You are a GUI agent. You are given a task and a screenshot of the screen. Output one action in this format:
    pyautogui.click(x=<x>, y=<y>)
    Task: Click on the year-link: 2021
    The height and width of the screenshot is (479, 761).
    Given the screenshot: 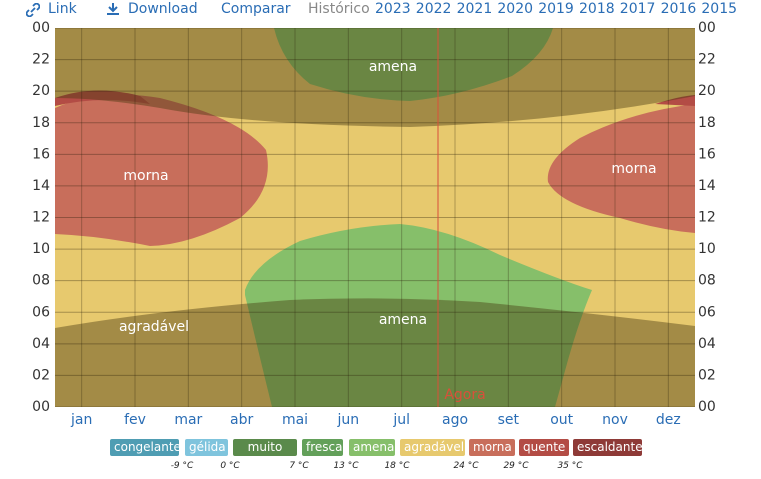 What is the action you would take?
    pyautogui.click(x=474, y=9)
    